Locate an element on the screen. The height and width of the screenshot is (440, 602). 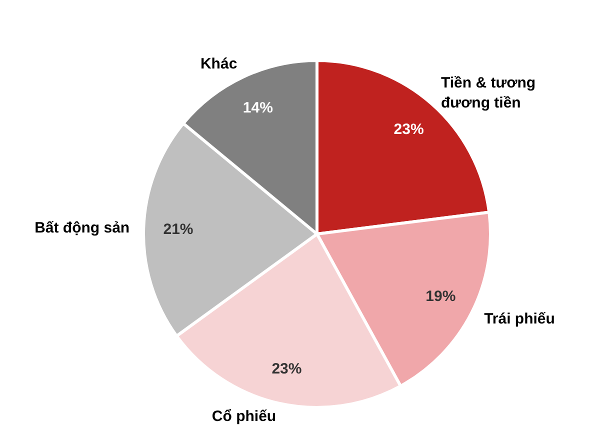
data-label: 19% is located at coordinates (441, 297).